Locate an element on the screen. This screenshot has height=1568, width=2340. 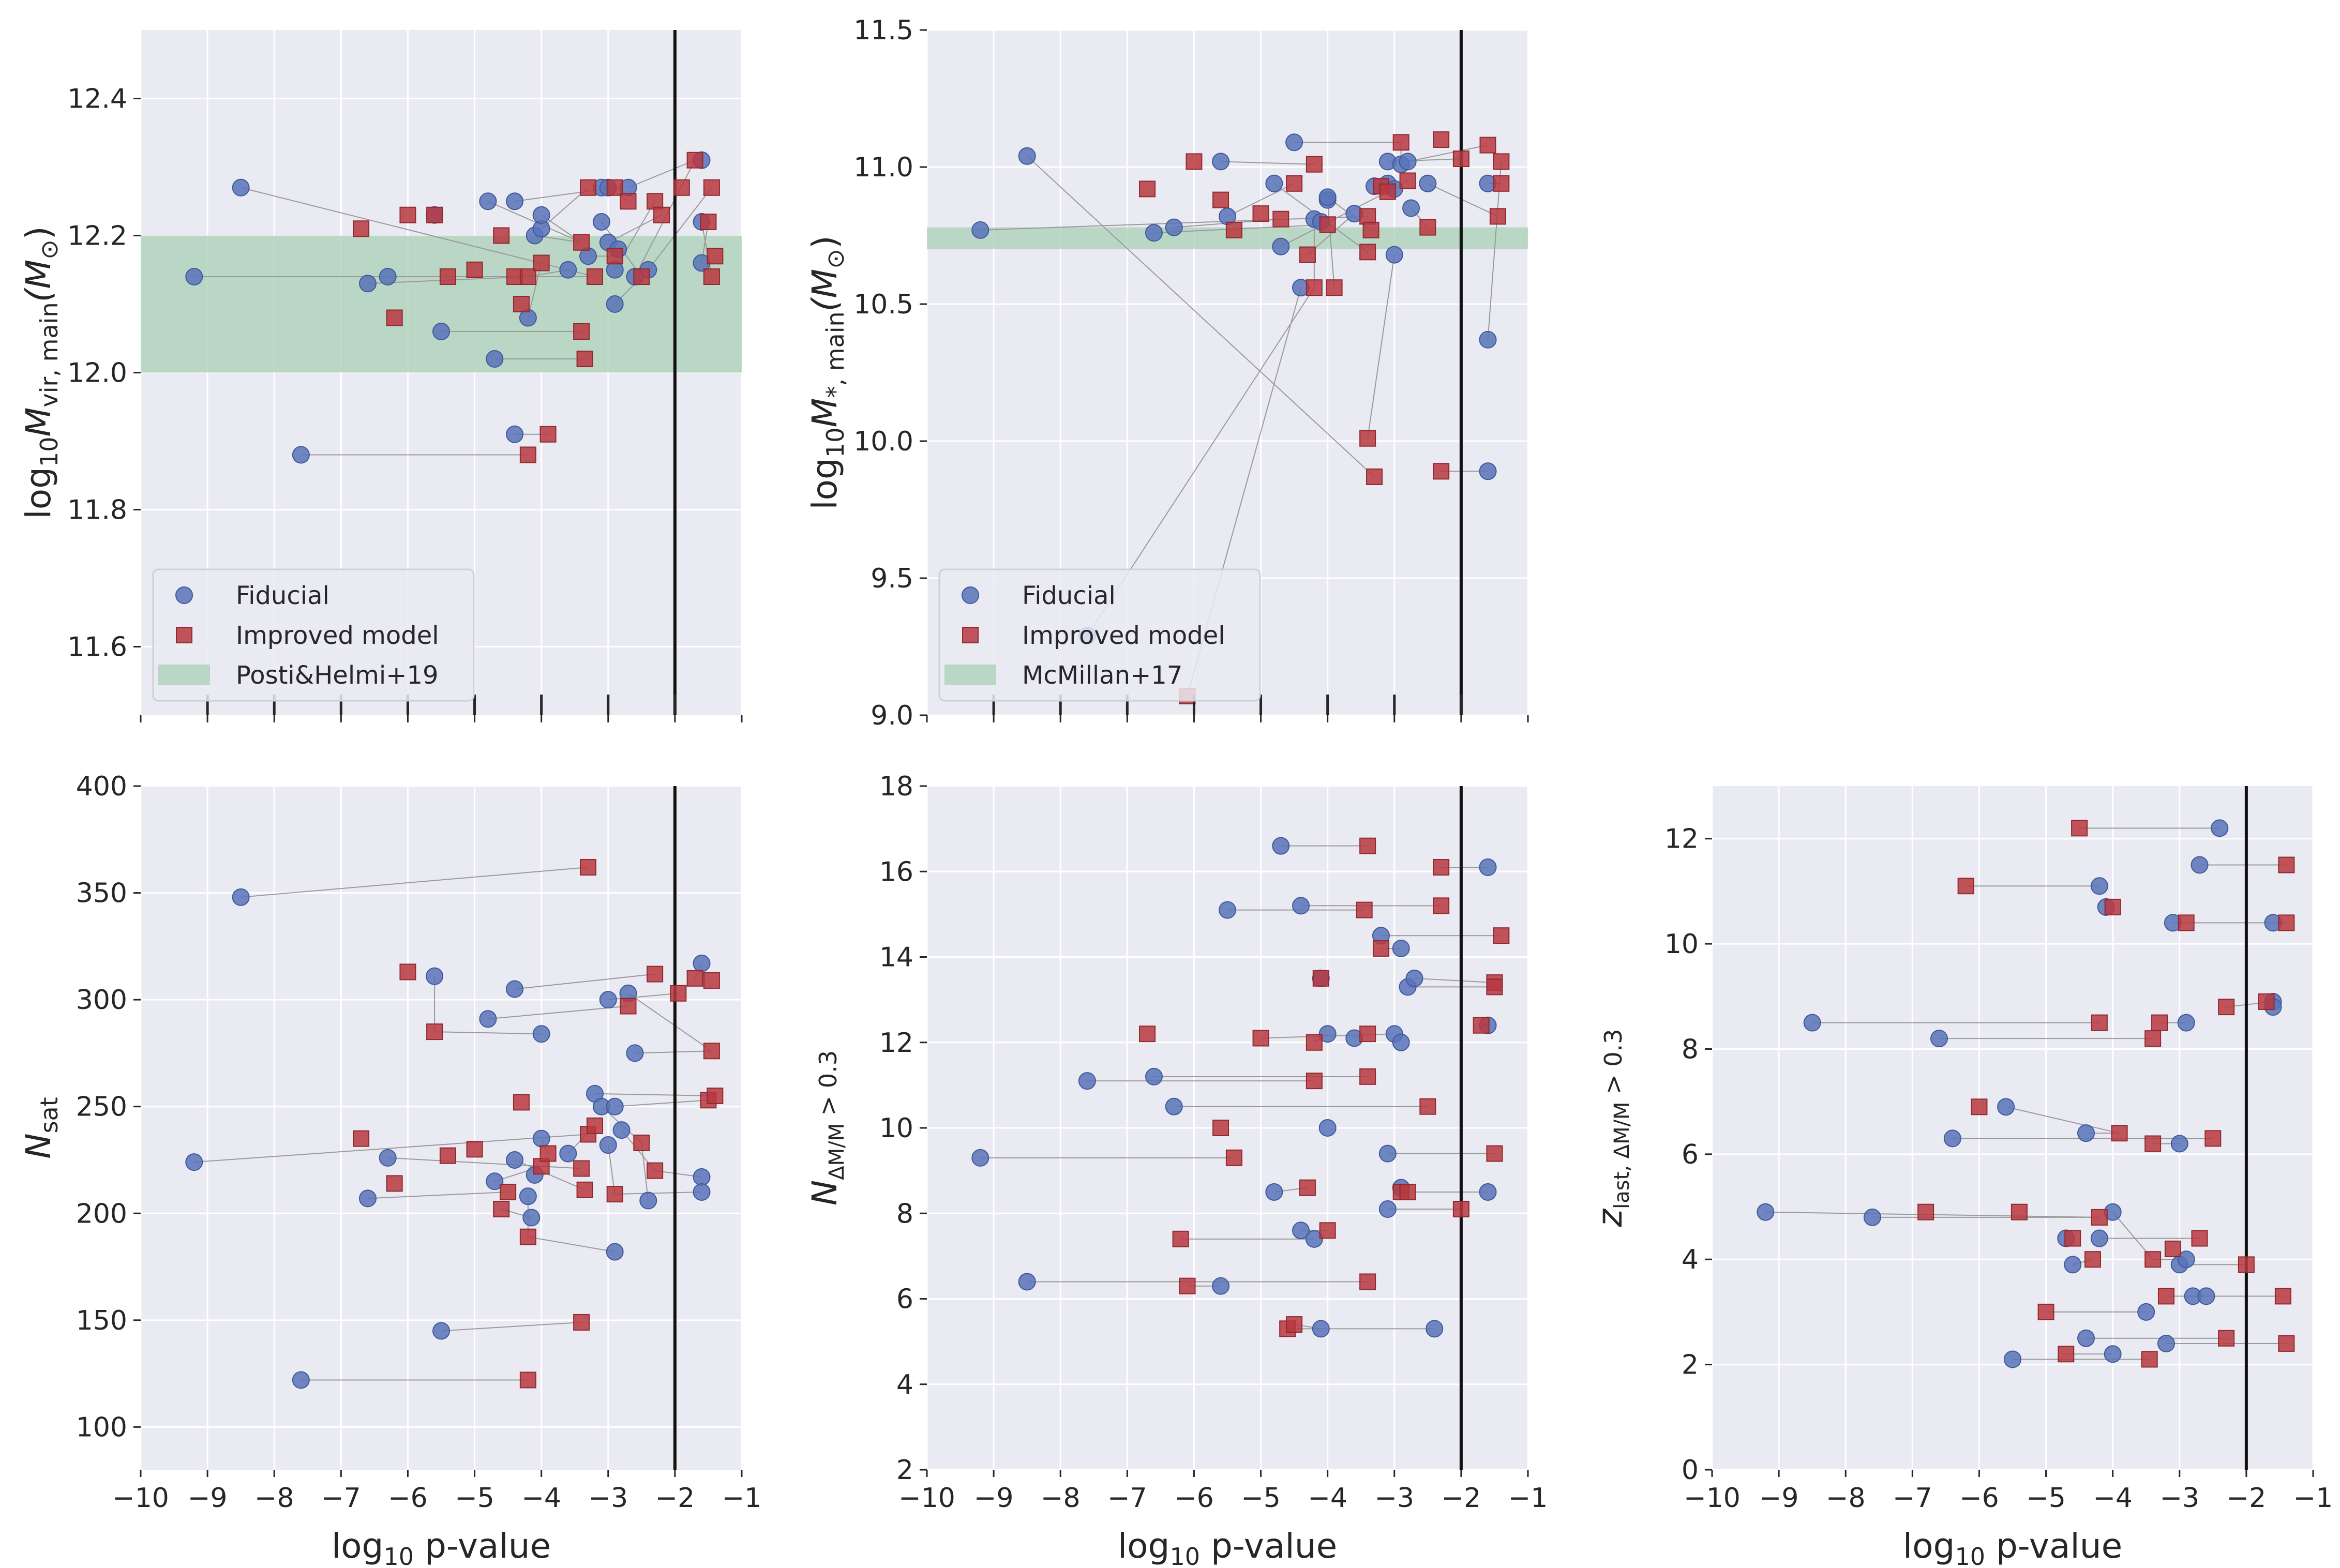
connectors is located at coordinates (1241, 1087).